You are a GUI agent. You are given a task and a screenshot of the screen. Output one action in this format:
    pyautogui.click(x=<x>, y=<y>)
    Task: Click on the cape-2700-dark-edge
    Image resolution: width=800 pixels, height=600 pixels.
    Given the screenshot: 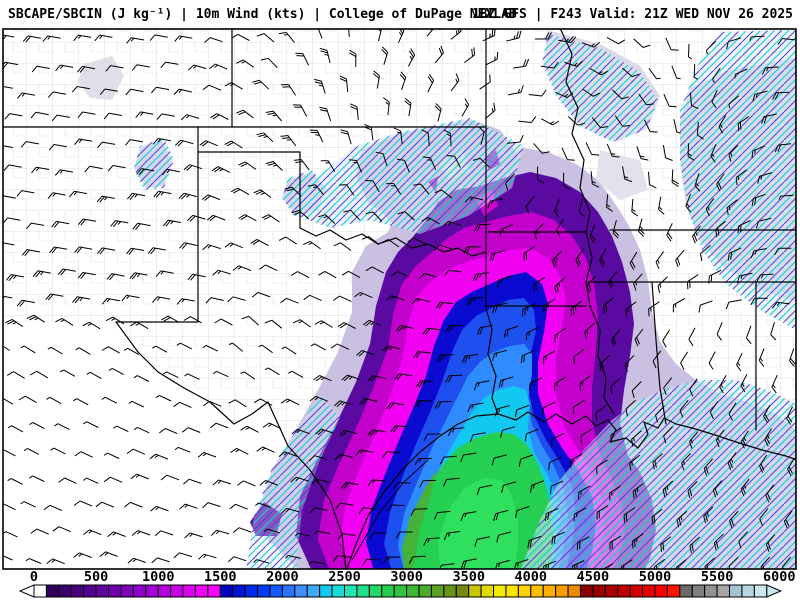 What is the action you would take?
    pyautogui.click(x=419, y=519)
    